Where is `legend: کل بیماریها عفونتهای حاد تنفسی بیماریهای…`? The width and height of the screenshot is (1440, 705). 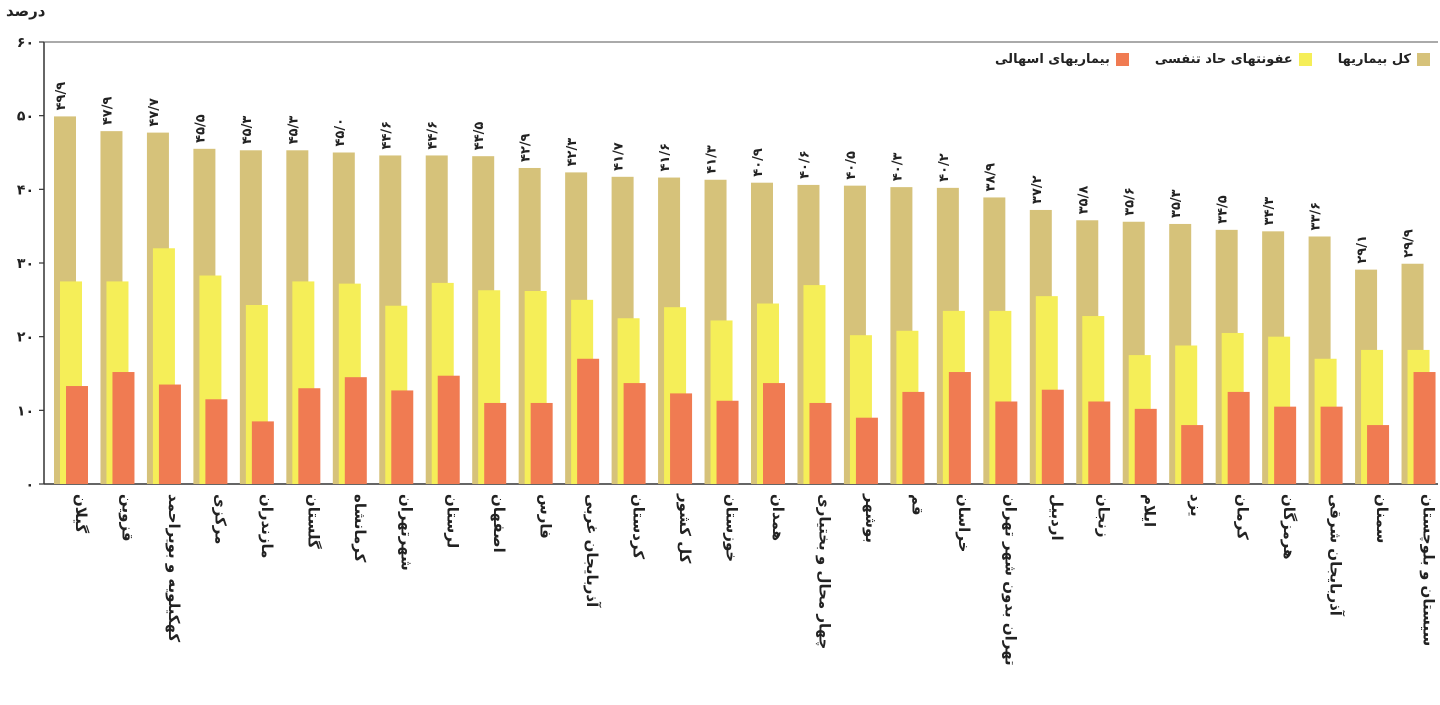 legend: کل بیماریها عفونتهای حاد تنفسی بیماریهای… is located at coordinates (1212, 59).